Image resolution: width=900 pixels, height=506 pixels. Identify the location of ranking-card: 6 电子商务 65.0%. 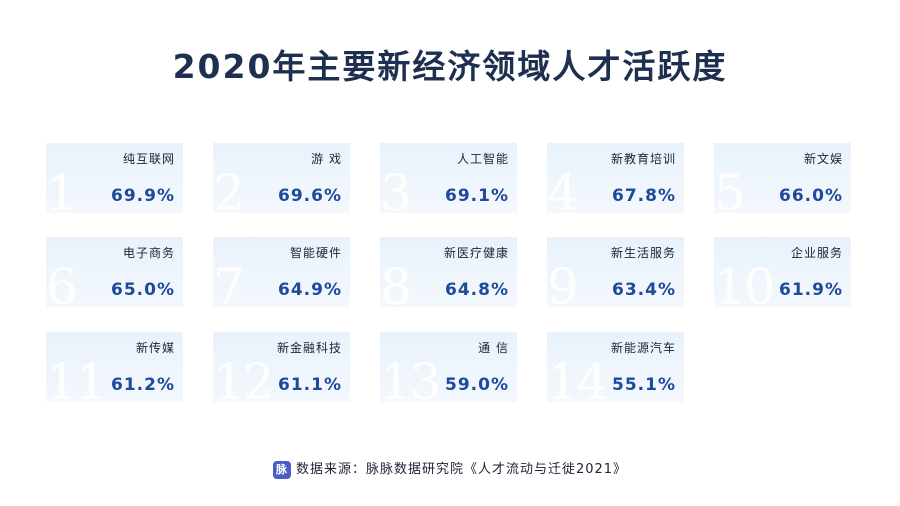
(114, 272).